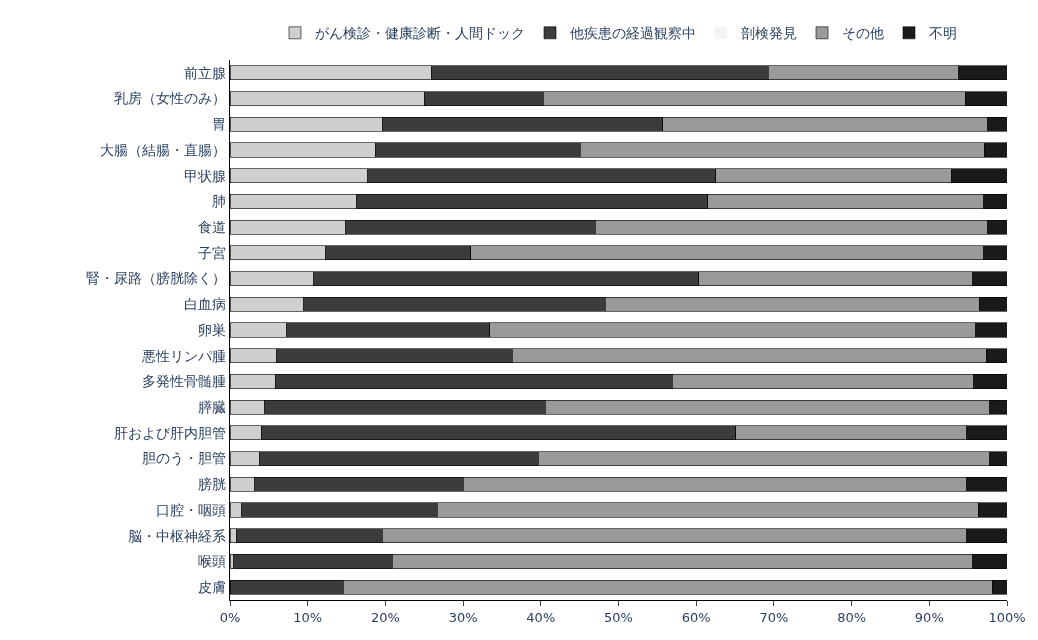 The image size is (1038, 640). Describe the element at coordinates (191, 509) in the screenshot. I see `y-tick-label: 口腔・咽頭` at that location.